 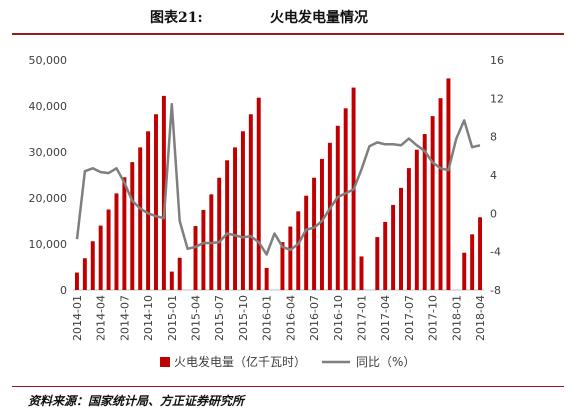 I want to click on y-right-tick-label: -8, so click(x=495, y=290).